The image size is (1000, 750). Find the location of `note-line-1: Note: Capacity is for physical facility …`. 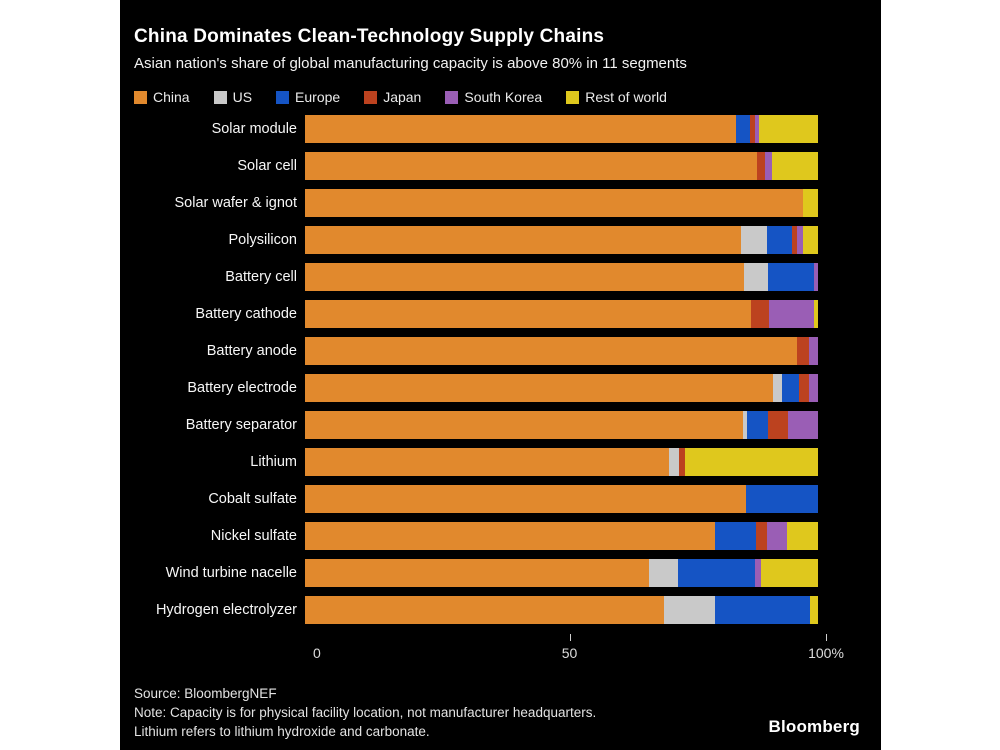

note-line-1: Note: Capacity is for physical facility … is located at coordinates (365, 712).